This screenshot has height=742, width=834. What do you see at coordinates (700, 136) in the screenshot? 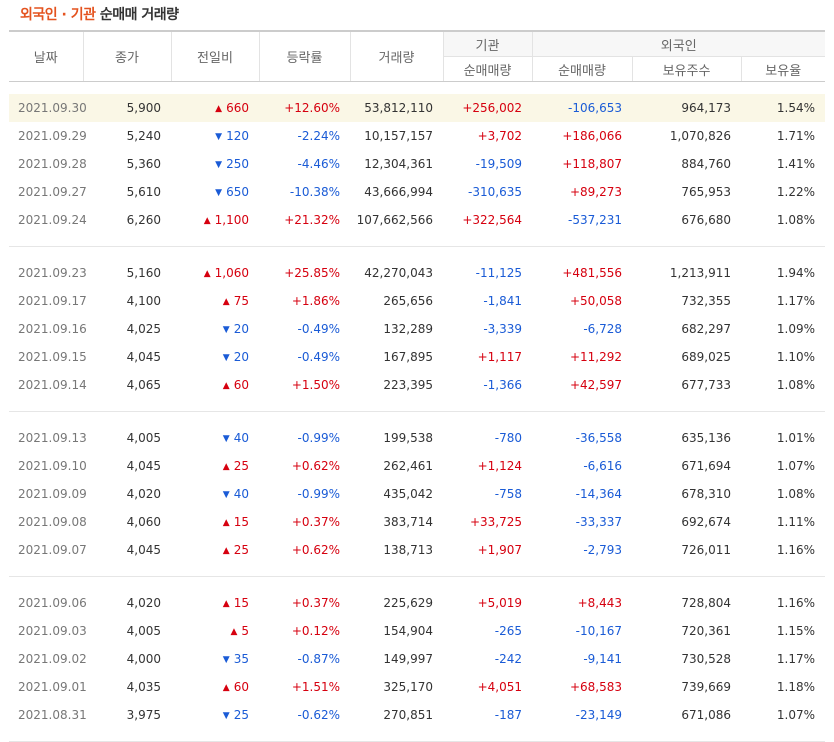
I see `cell-holdings: 1,070,826` at bounding box center [700, 136].